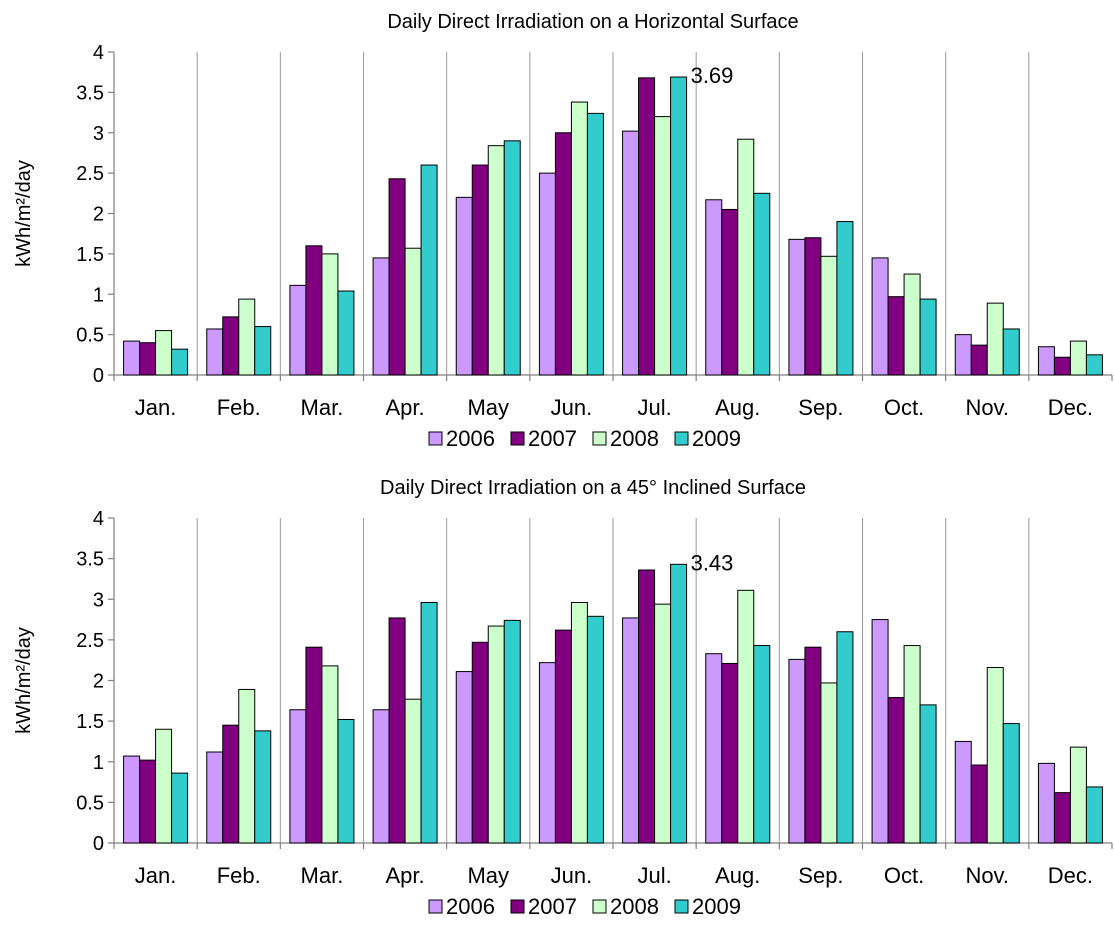 This screenshot has height=928, width=1114. Describe the element at coordinates (180, 362) in the screenshot. I see `bar-2009-jan` at that location.